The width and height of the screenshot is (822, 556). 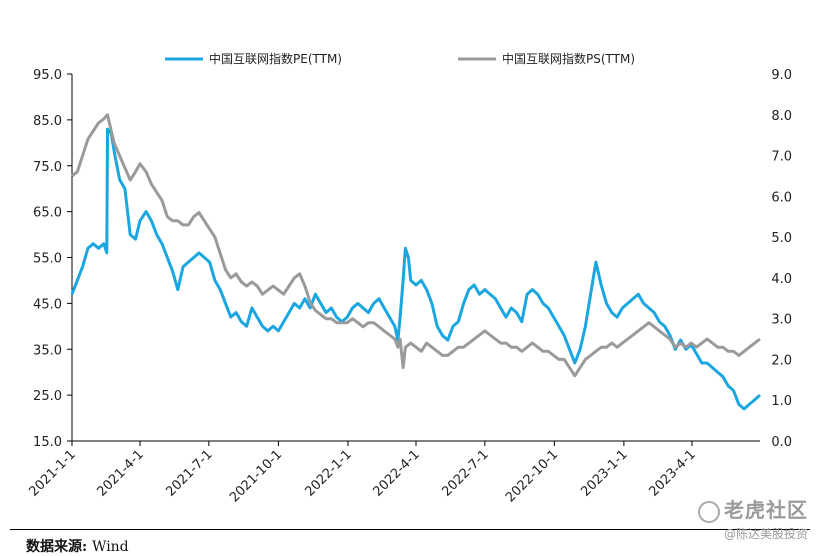 I want to click on x-tick-label: 2022-1-1, so click(x=328, y=473).